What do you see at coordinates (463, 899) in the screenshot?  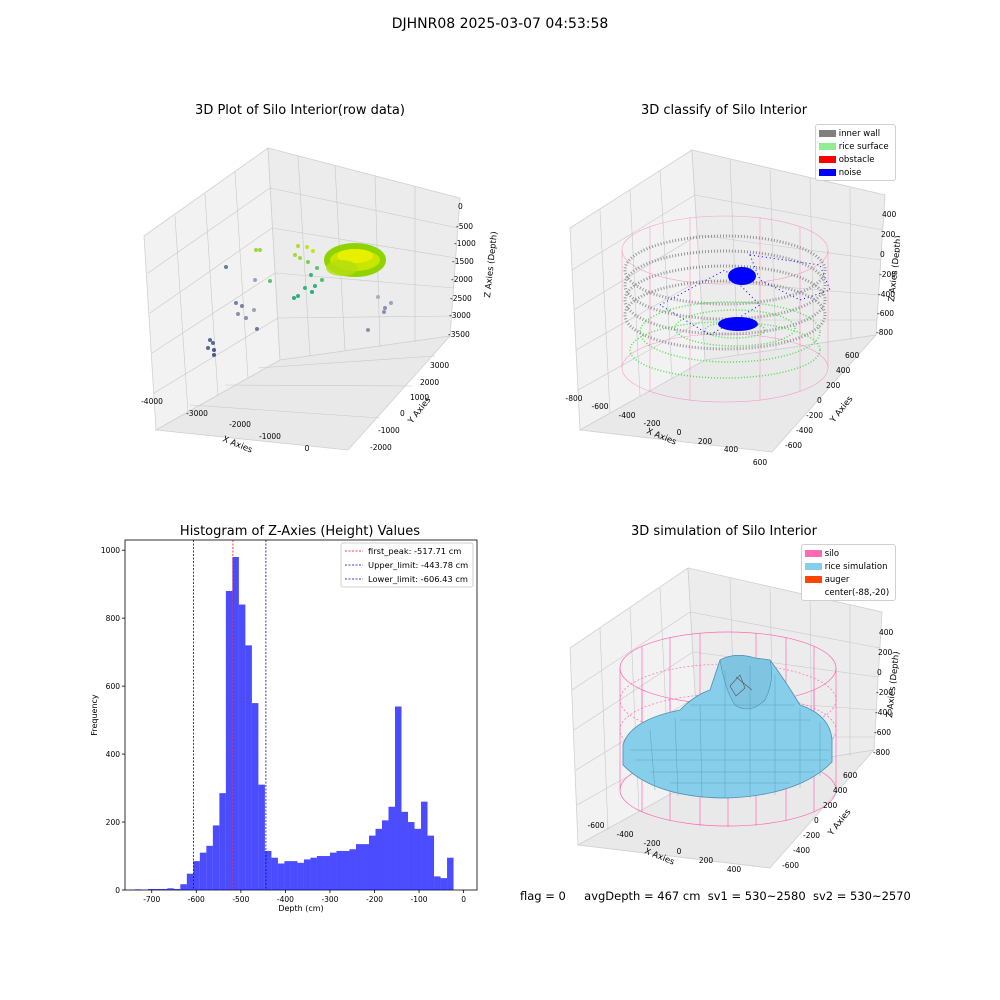 I see `x-tick-label: 0` at bounding box center [463, 899].